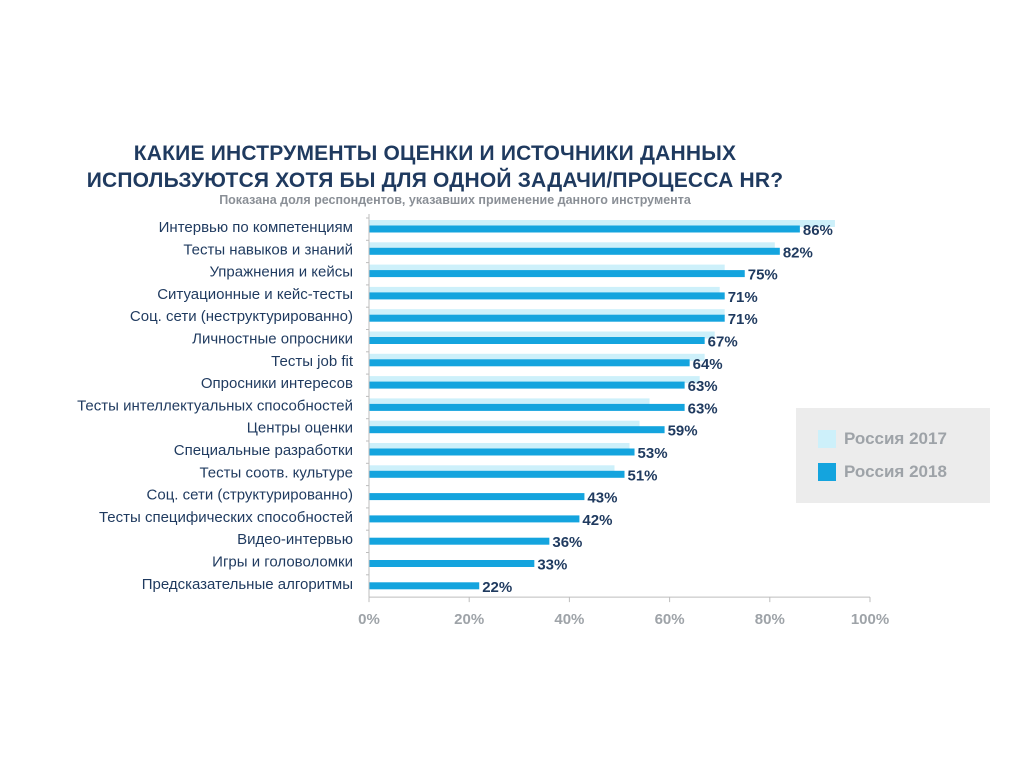 Image resolution: width=1024 pixels, height=767 pixels. I want to click on legend-label-2018: Россия 2018, so click(895, 471).